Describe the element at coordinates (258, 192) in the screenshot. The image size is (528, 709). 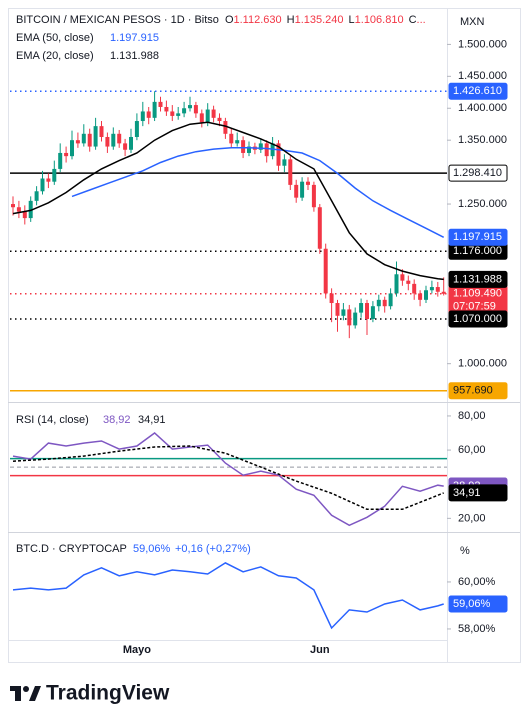
I see `ema-line` at that location.